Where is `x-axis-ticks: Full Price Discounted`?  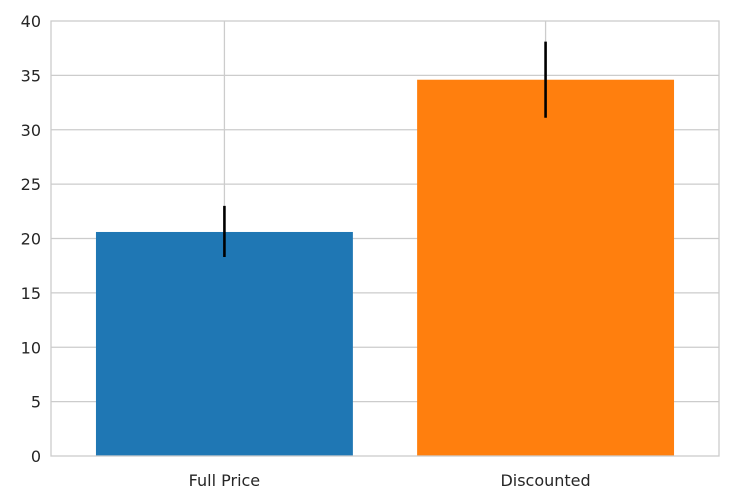
x-axis-ticks: Full Price Discounted is located at coordinates (390, 480).